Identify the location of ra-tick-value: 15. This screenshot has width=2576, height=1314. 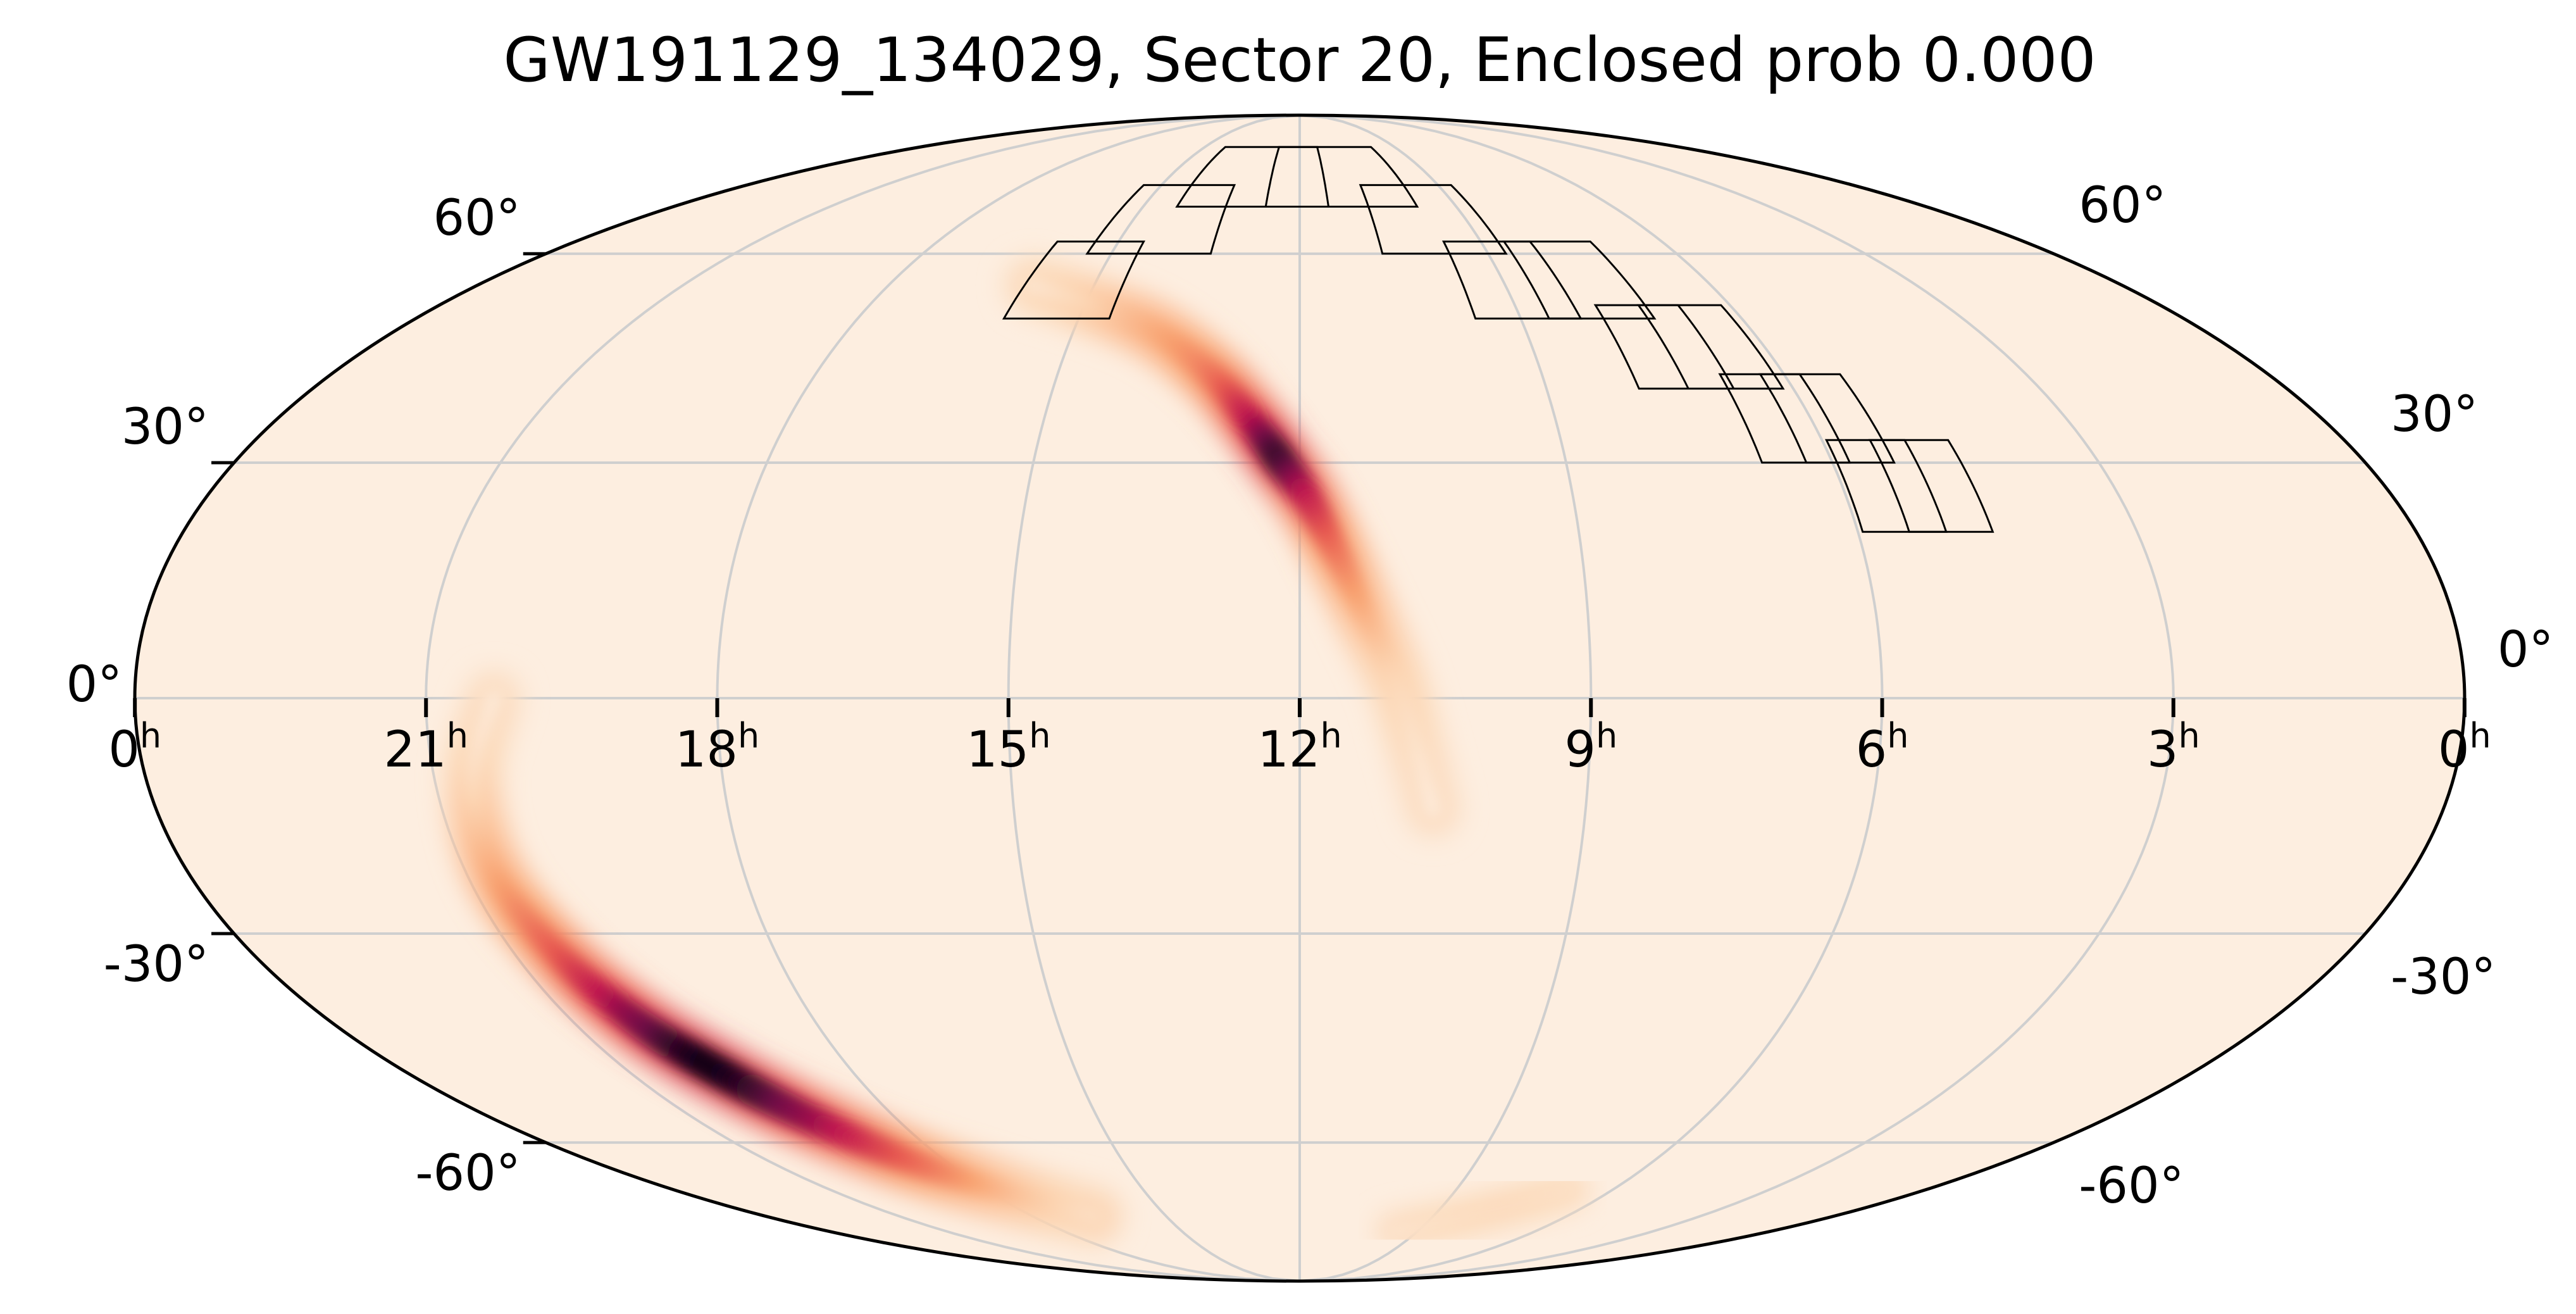
(998, 750).